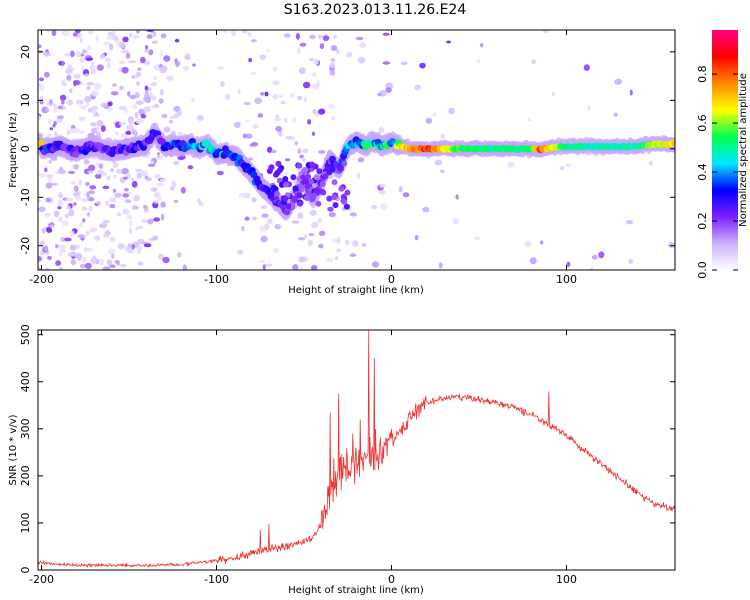 The width and height of the screenshot is (750, 600). What do you see at coordinates (702, 270) in the screenshot?
I see `colorbar-tick-label: 0.0` at bounding box center [702, 270].